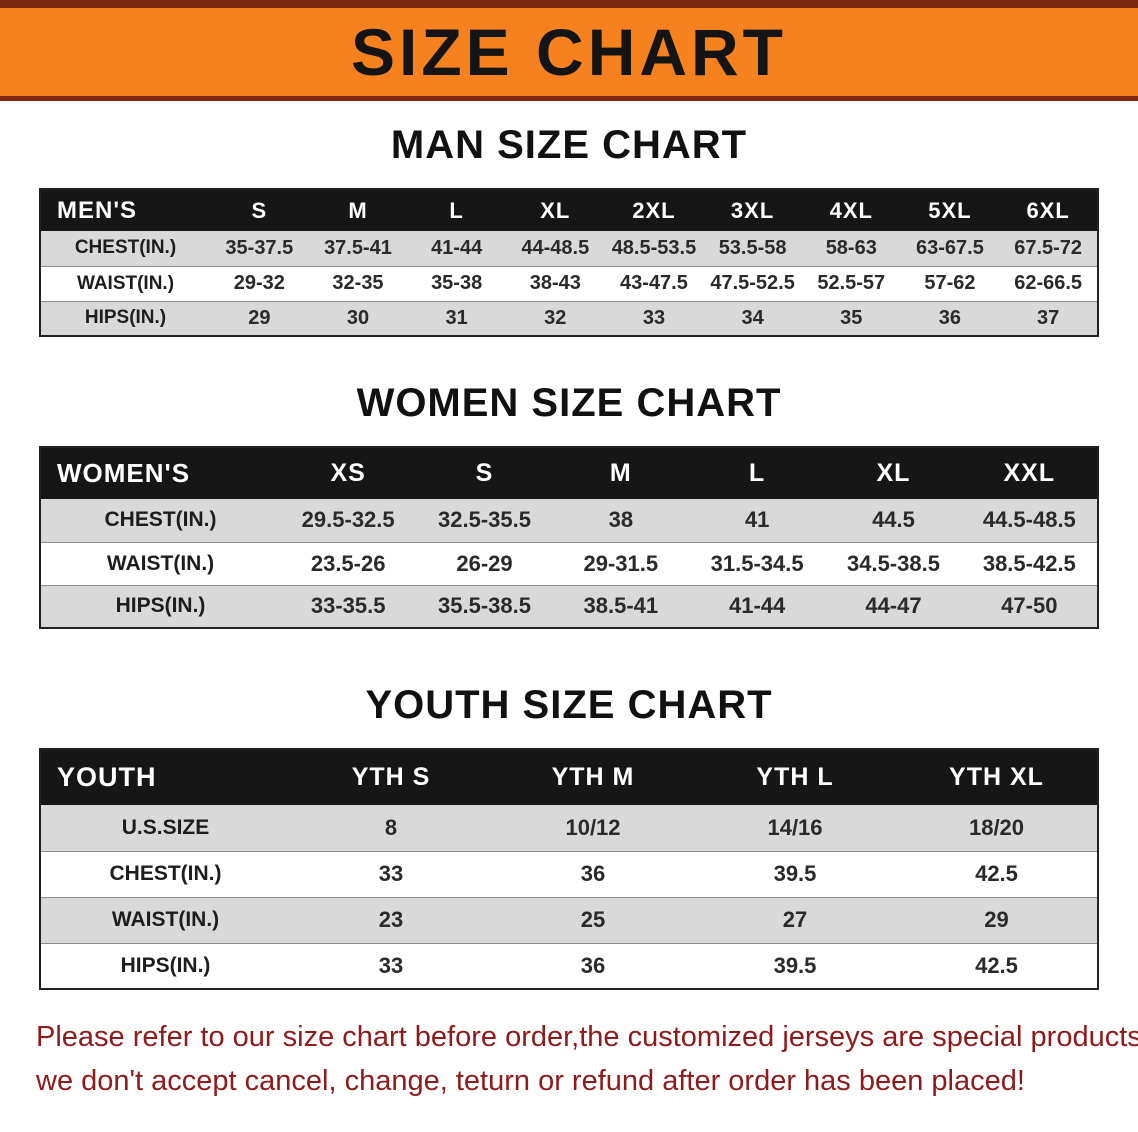  I want to click on size-value: 14/16, so click(795, 827).